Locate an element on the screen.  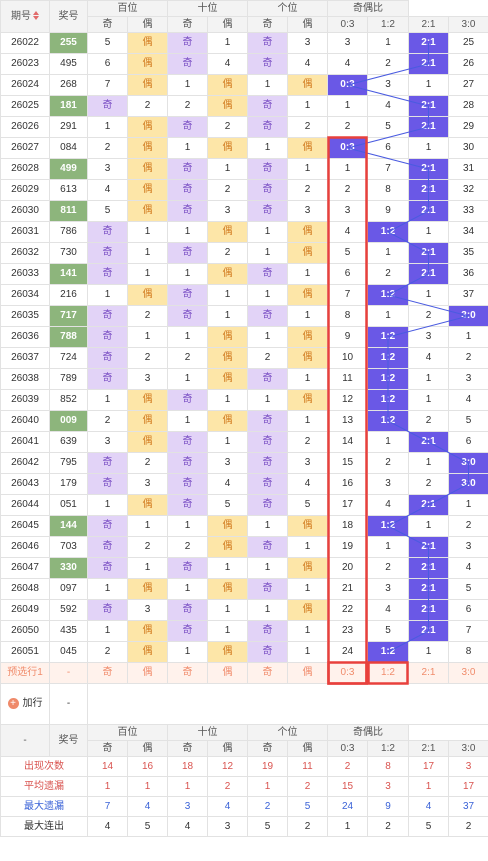
ratio-cell: 15 is located at coordinates (347, 463).